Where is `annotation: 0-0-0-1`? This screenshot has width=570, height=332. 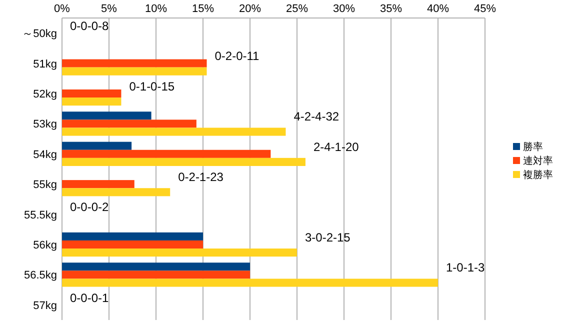
annotation: 0-0-0-1 is located at coordinates (90, 297).